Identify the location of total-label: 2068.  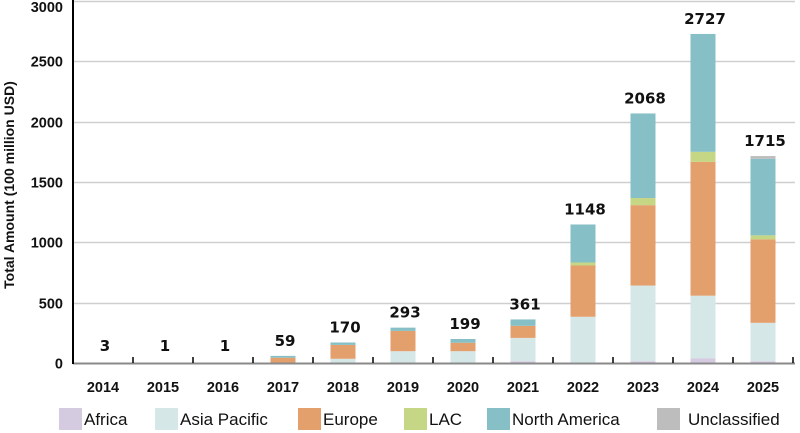
(645, 98).